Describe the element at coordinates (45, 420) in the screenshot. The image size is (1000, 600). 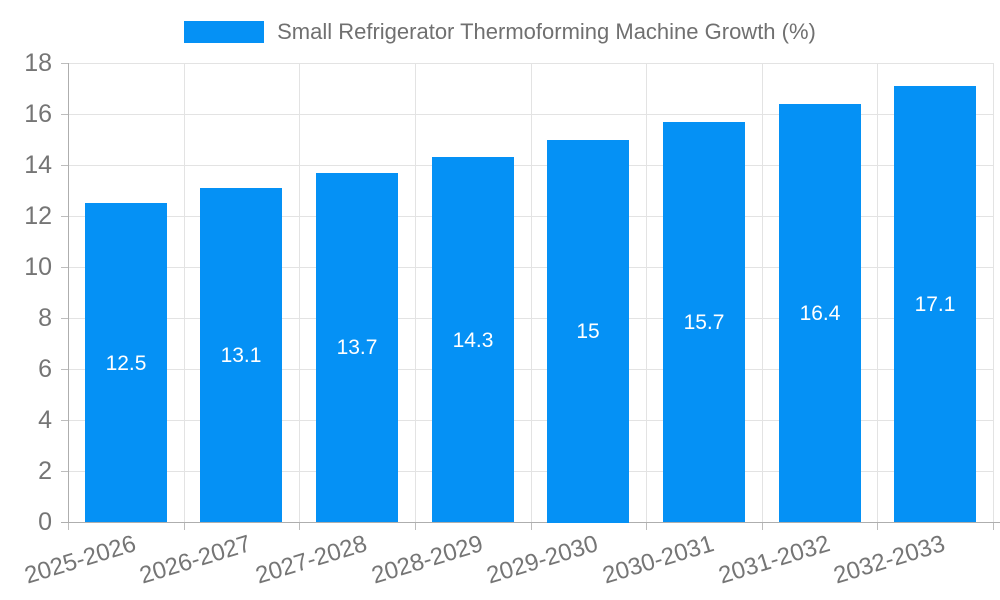
I see `y-axis-tick-label: 4` at that location.